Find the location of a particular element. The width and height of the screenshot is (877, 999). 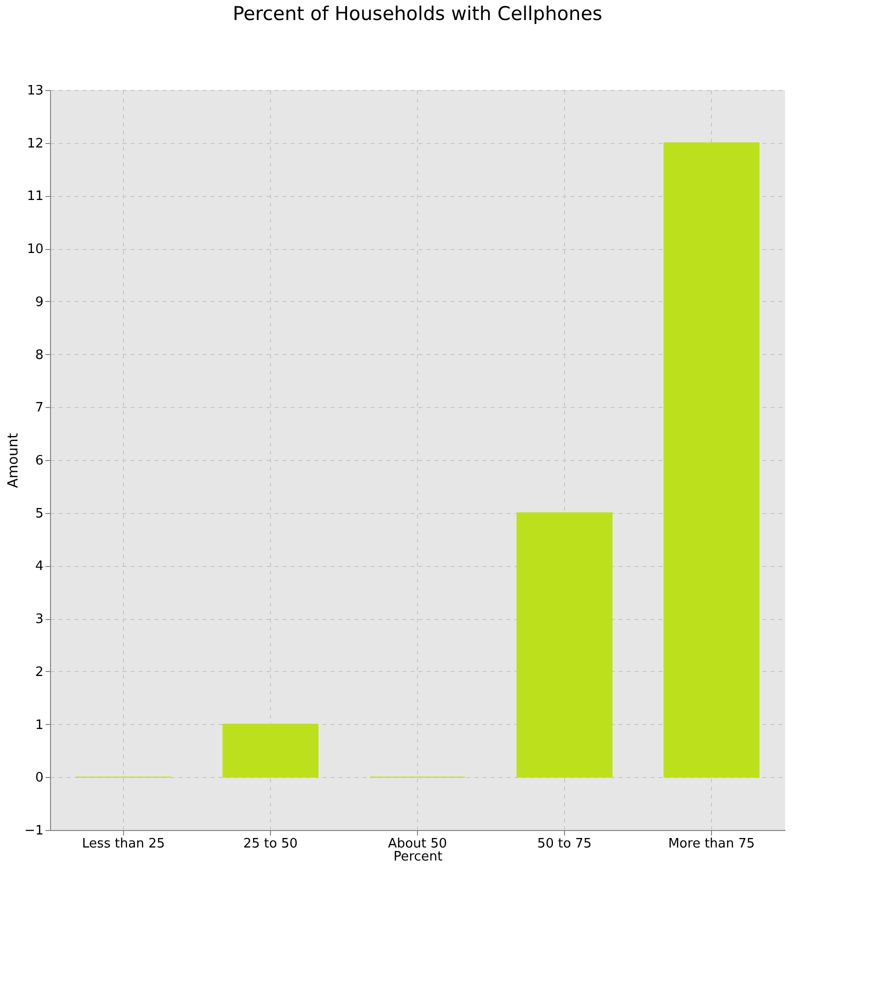

chart-title: Percent of Households with Cellphones is located at coordinates (417, 14).